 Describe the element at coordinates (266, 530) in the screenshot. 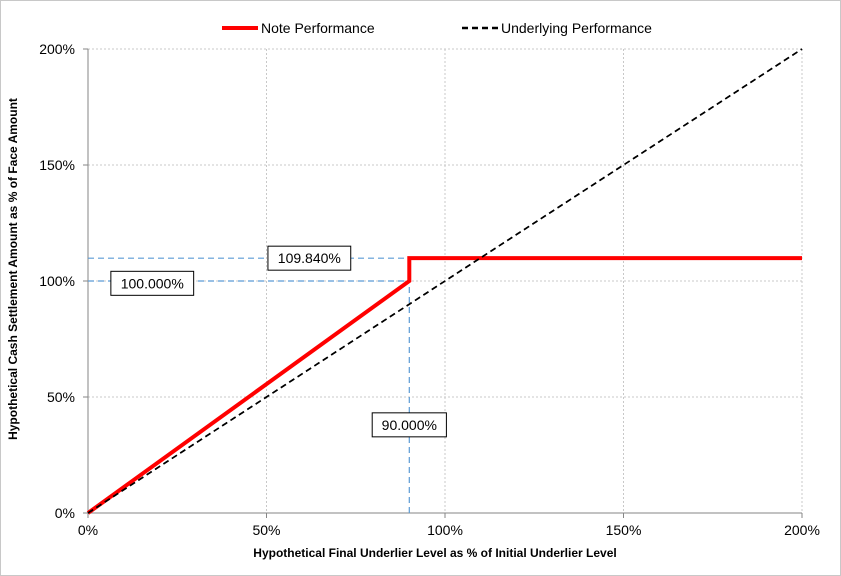

I see `x-tick-label: 50%` at that location.